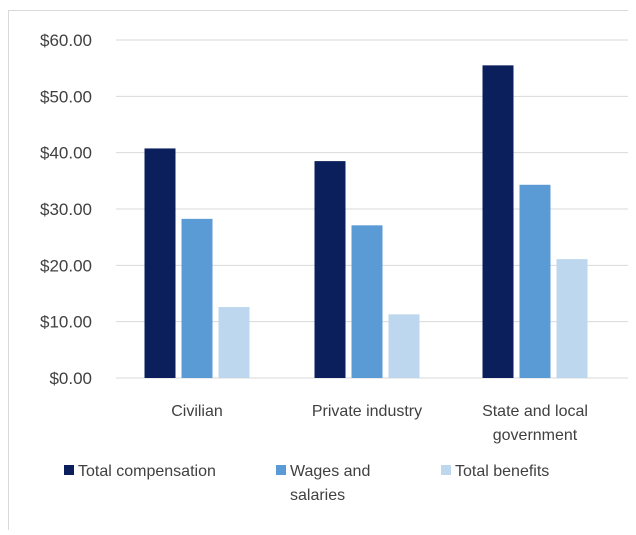 This screenshot has height=535, width=636. I want to click on y-tick-label: $20.00, so click(66, 265).